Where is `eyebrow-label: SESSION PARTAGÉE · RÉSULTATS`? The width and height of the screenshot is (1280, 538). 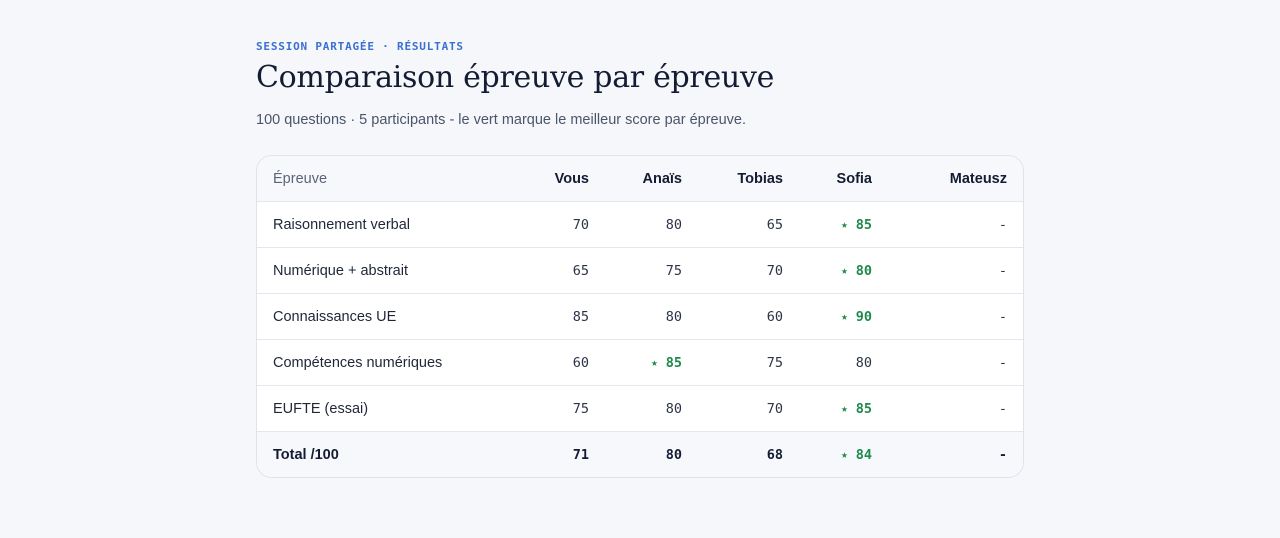 eyebrow-label: SESSION PARTAGÉE · RÉSULTATS is located at coordinates (360, 46).